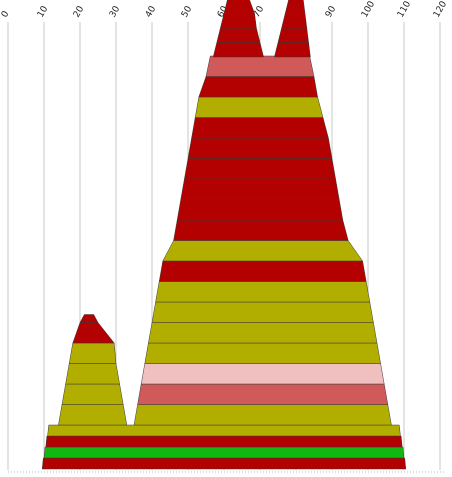 Image resolution: width=452 pixels, height=477 pixels. Describe the element at coordinates (115, 11) in the screenshot. I see `x-tick-label: 30` at that location.